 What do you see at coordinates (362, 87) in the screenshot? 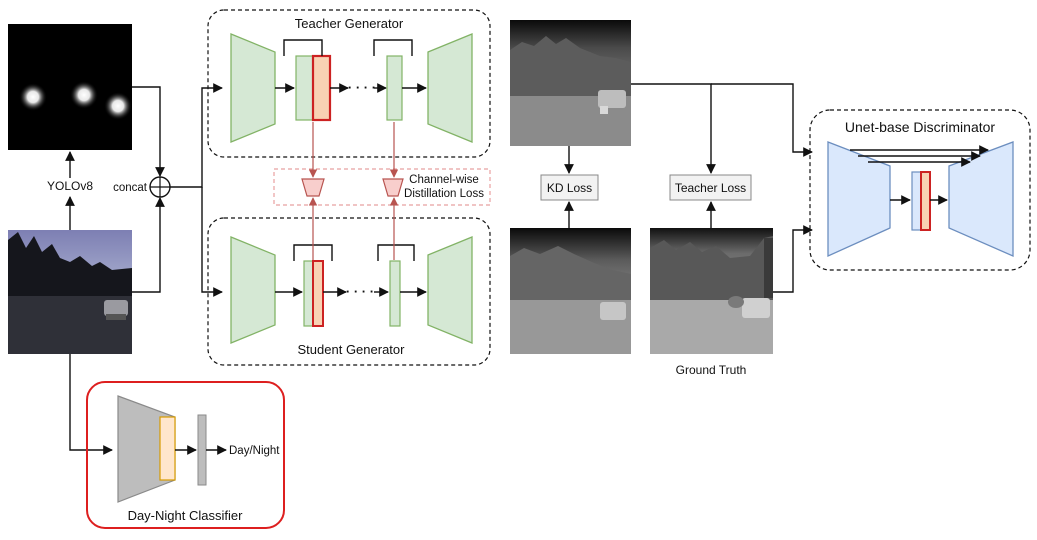
I see `teacher-ellipsis: · · · ·` at bounding box center [362, 87].